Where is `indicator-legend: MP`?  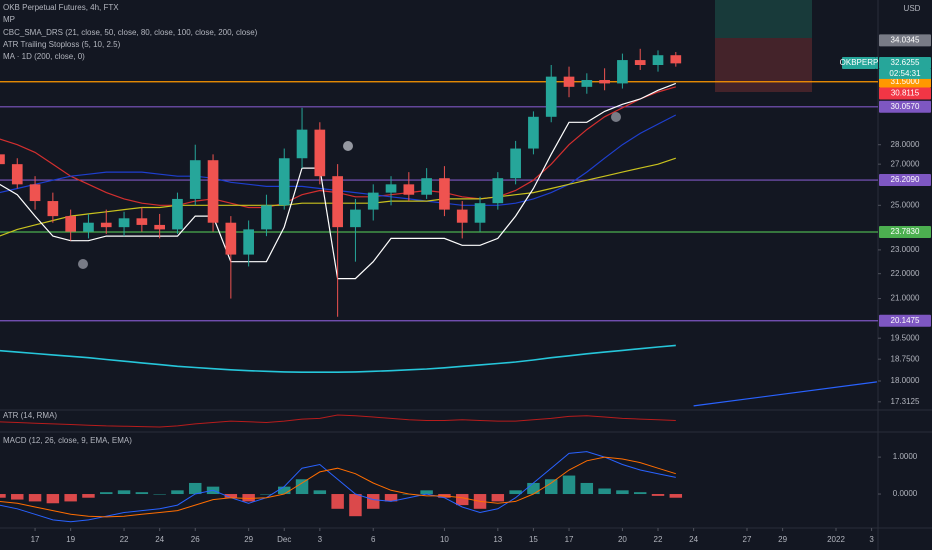
indicator-legend: MP is located at coordinates (9, 19).